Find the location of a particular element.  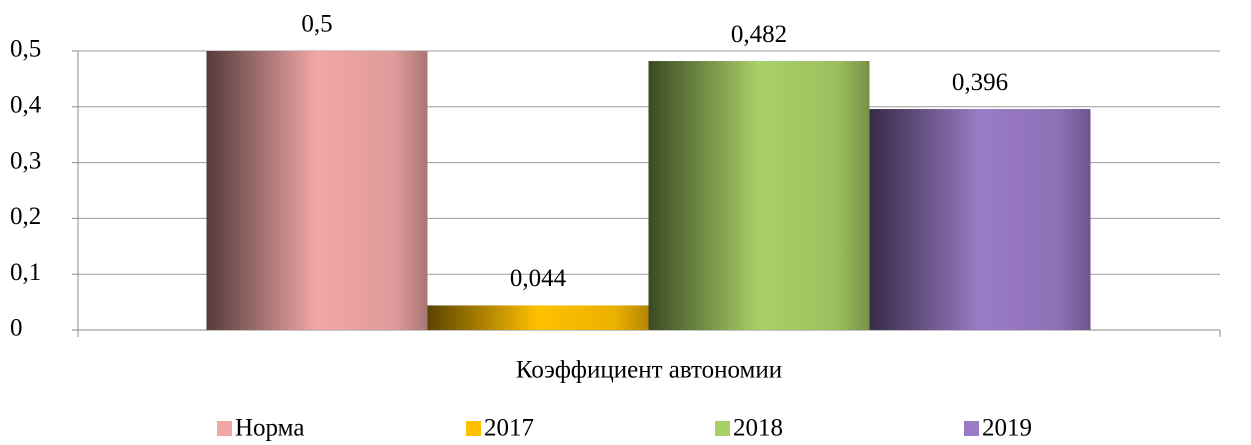

y-tick-label: 0,5 is located at coordinates (25, 49).